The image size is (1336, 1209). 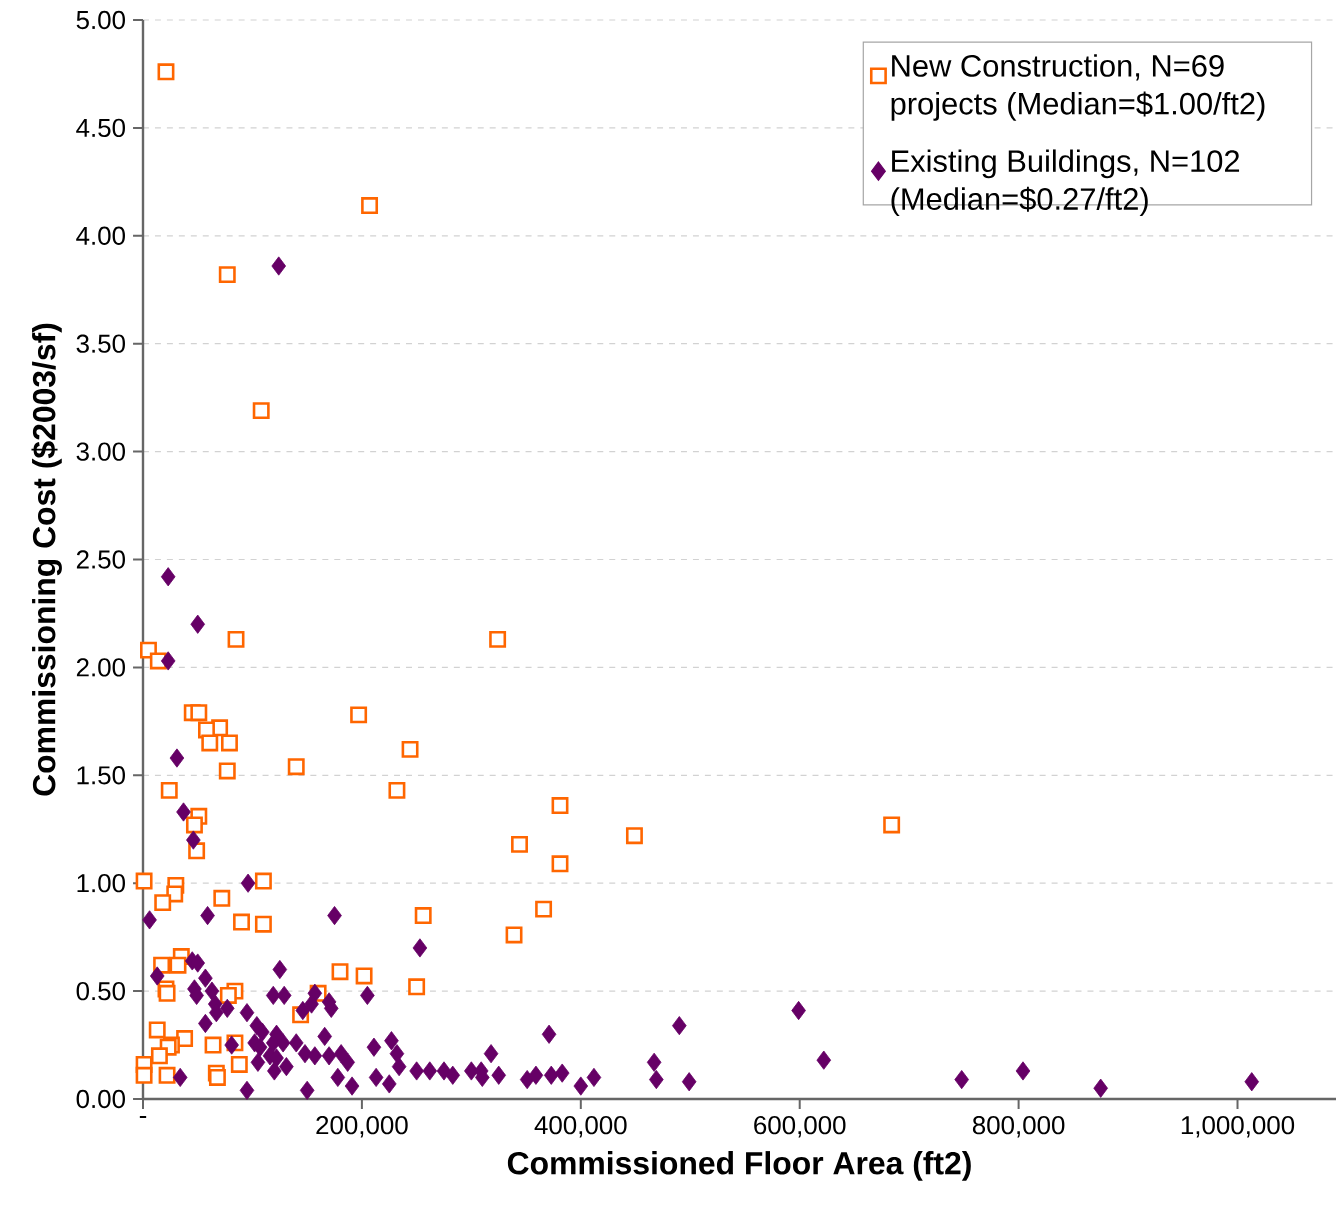 I want to click on y-tick-label: 1.50, so click(x=101, y=775).